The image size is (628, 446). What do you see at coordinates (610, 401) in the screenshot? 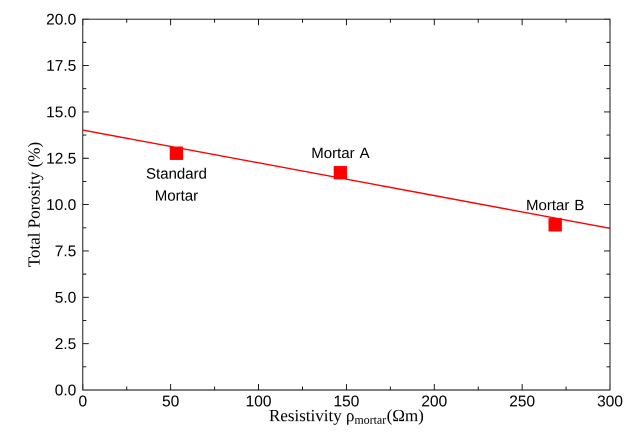
I see `x-tick-label: 300` at bounding box center [610, 401].